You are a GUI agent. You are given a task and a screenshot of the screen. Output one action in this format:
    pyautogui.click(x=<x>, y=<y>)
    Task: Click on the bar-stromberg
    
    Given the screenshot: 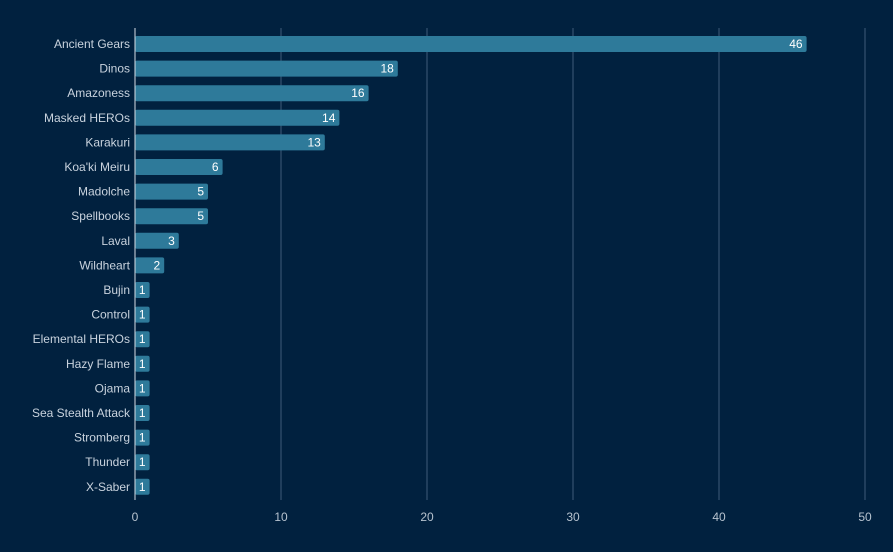 What is the action you would take?
    pyautogui.click(x=142, y=437)
    